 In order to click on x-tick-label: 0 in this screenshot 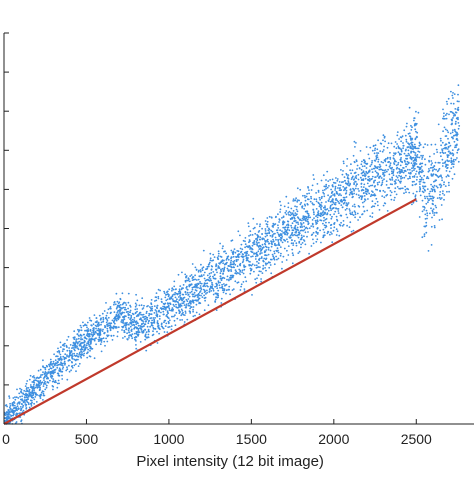, I will do `click(6, 439)`.